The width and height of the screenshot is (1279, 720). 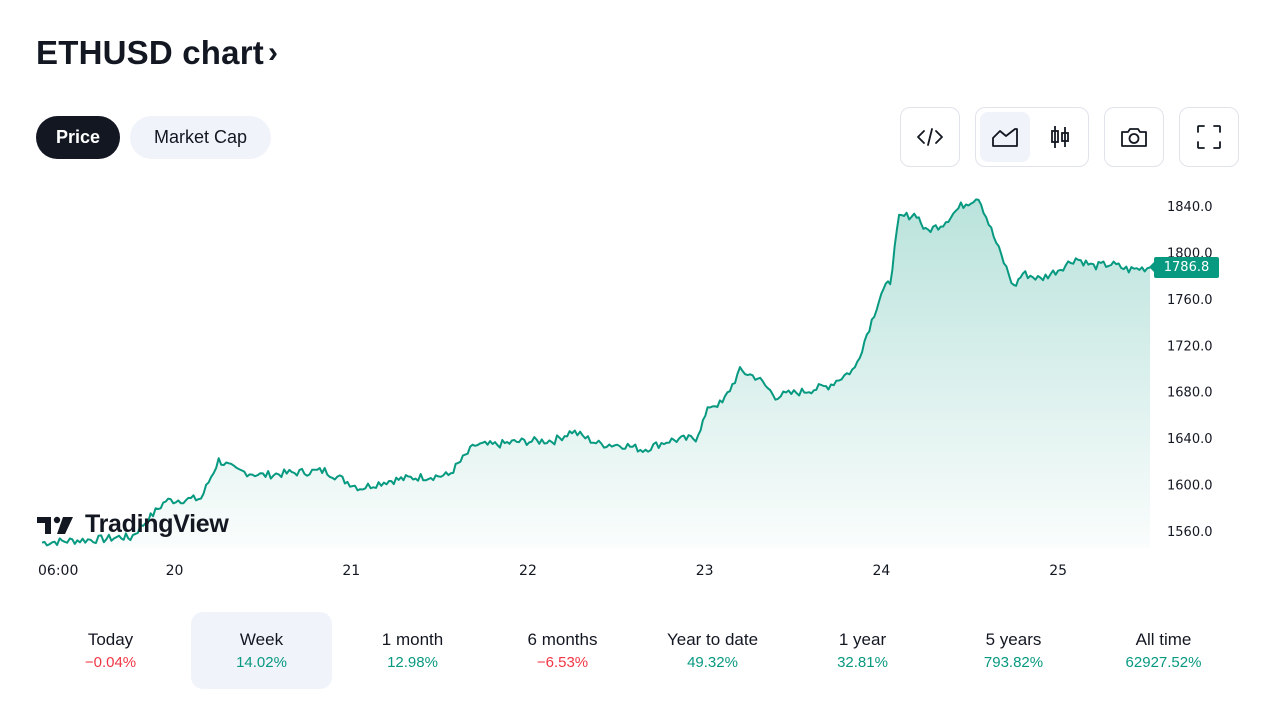 I want to click on candlestick-icon, so click(x=1060, y=137).